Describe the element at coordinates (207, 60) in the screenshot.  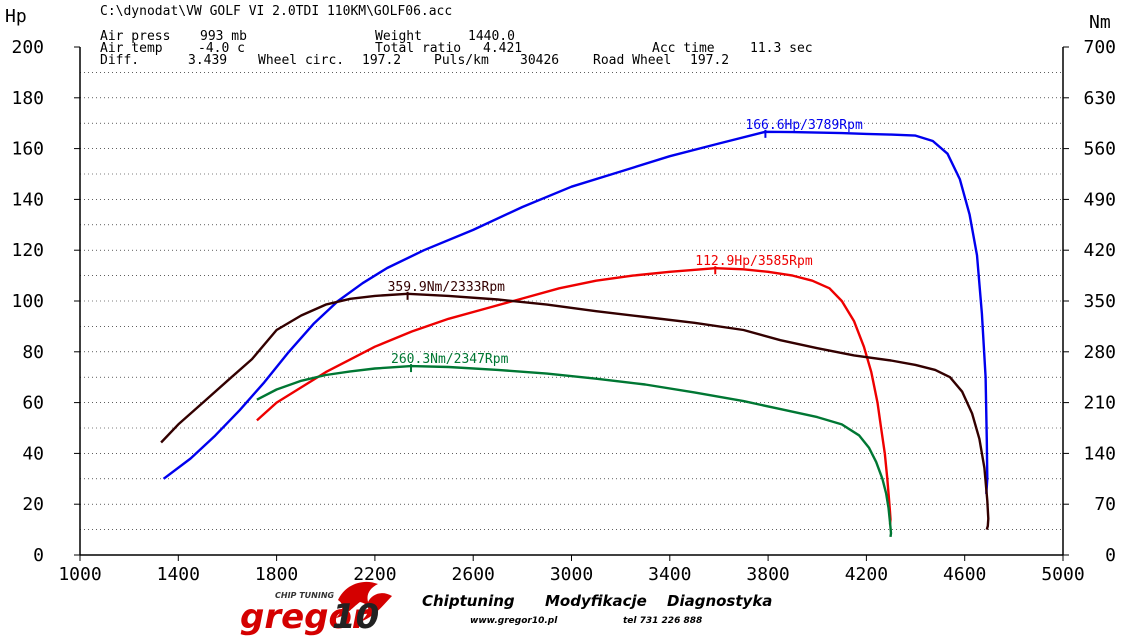
I see `diff-value: 3.439` at that location.